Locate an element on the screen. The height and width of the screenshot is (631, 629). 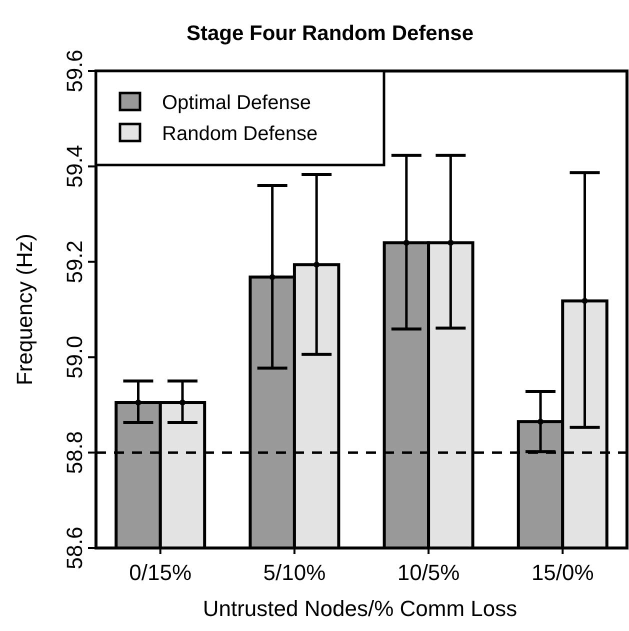
y-tick-label: 59.0 is located at coordinates (74, 357).